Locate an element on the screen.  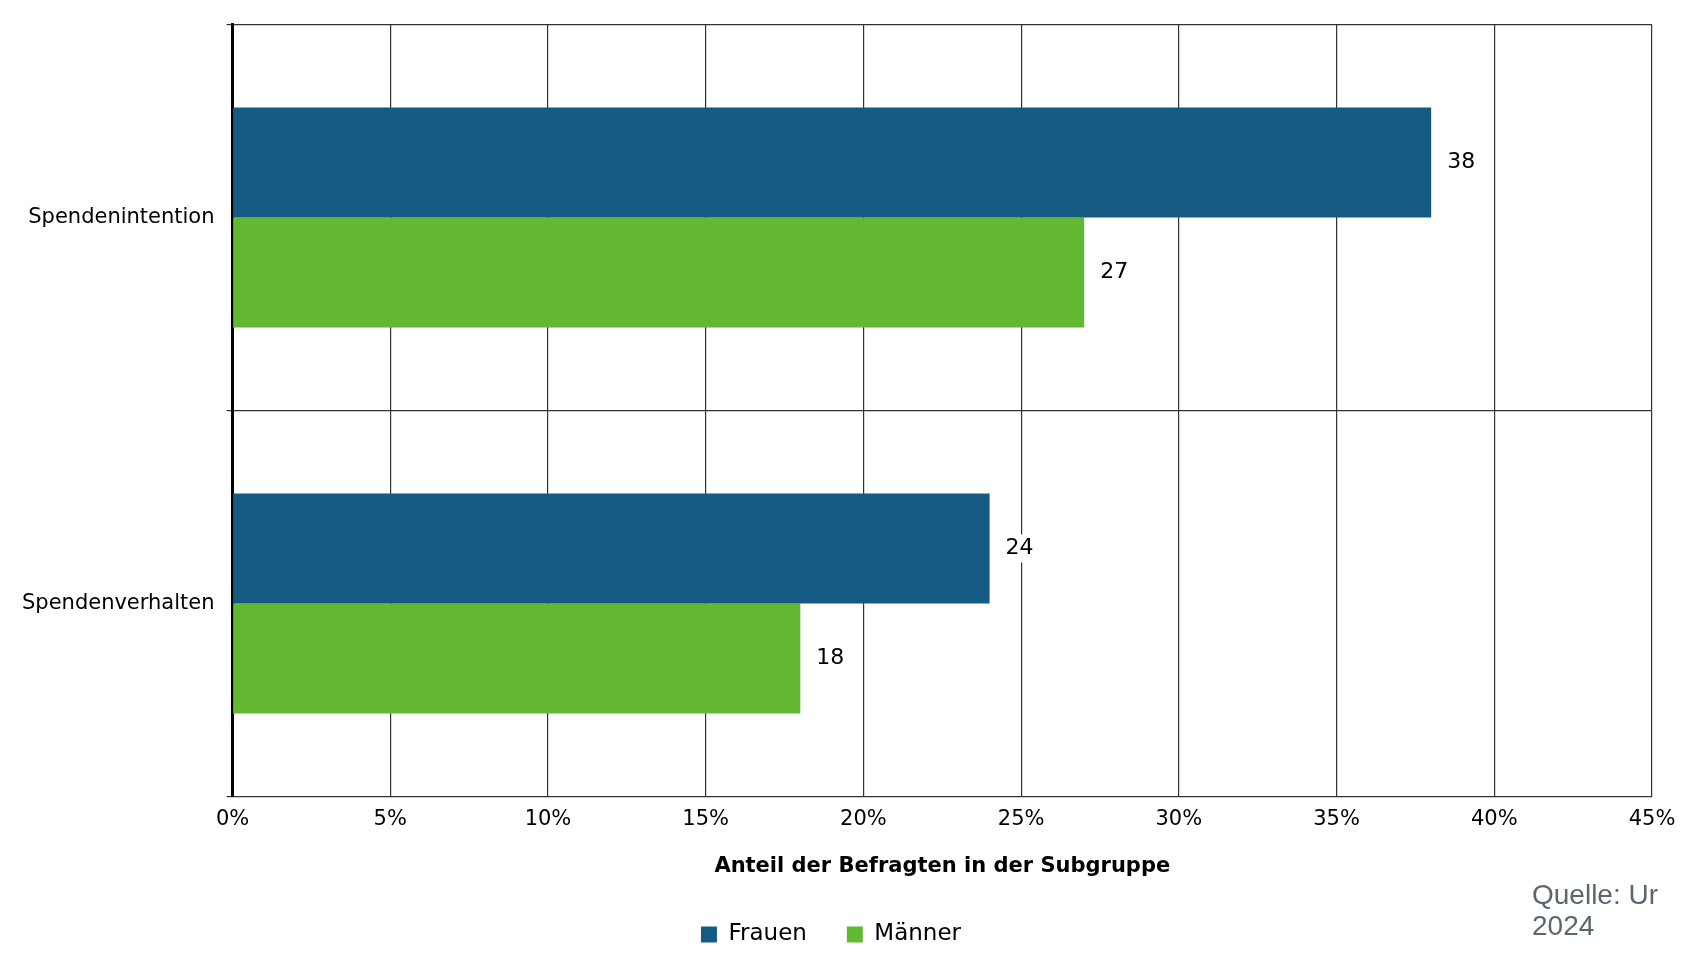
legend-label: Männer is located at coordinates (918, 932).